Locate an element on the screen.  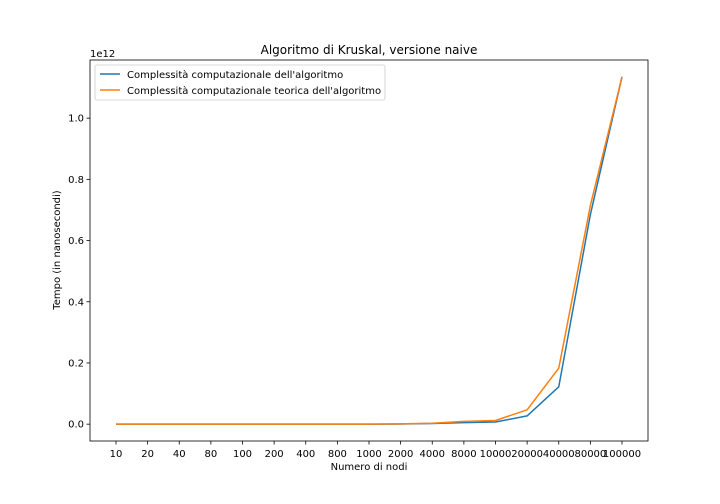
x-tick-label: 8000 is located at coordinates (463, 454).